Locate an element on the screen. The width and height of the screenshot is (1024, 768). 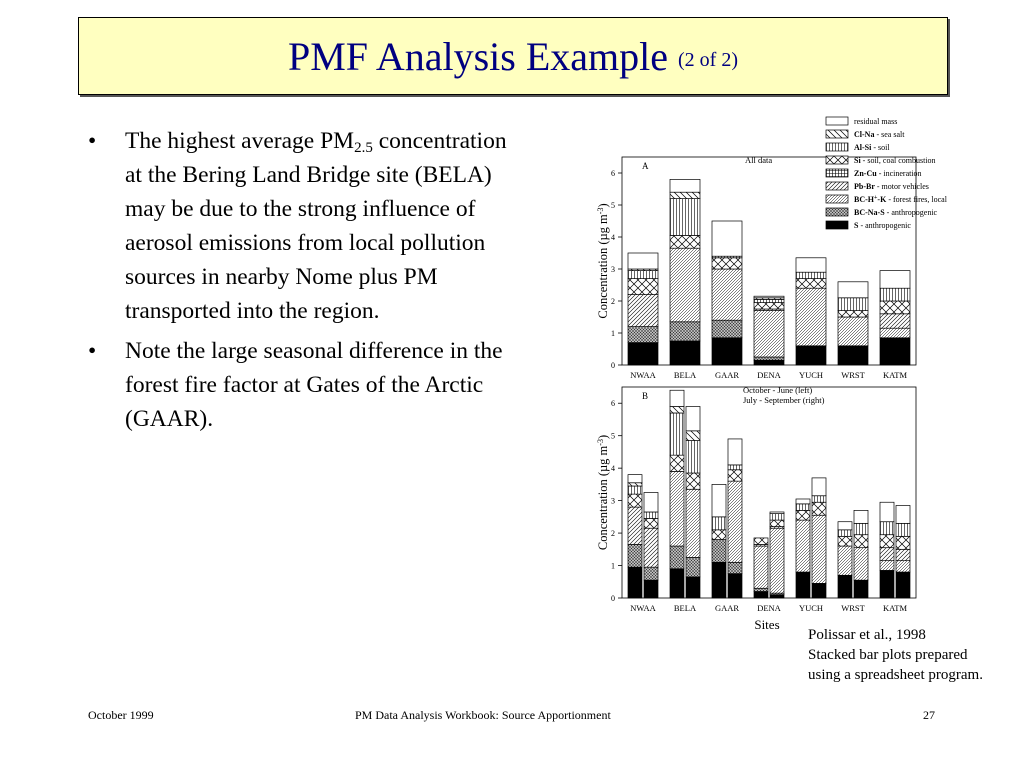
x-tick-label: DENA is located at coordinates (769, 608).